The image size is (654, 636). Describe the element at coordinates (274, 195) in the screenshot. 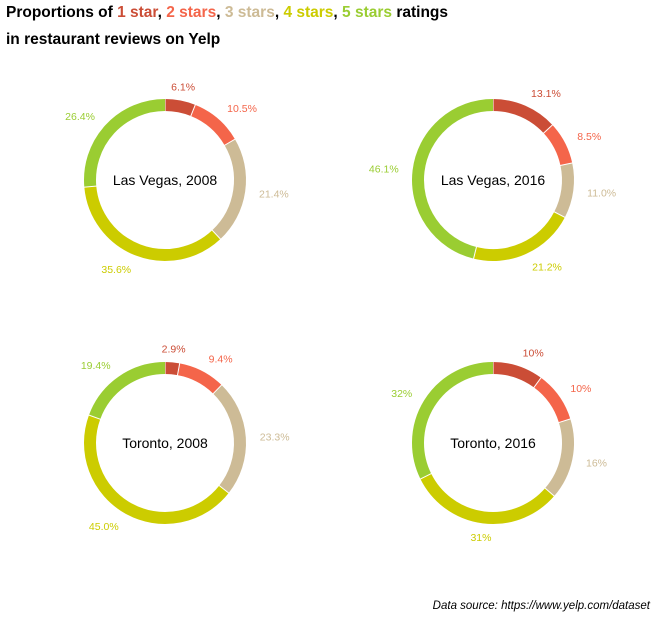

I see `percent-label-1-3: 21.4%` at that location.